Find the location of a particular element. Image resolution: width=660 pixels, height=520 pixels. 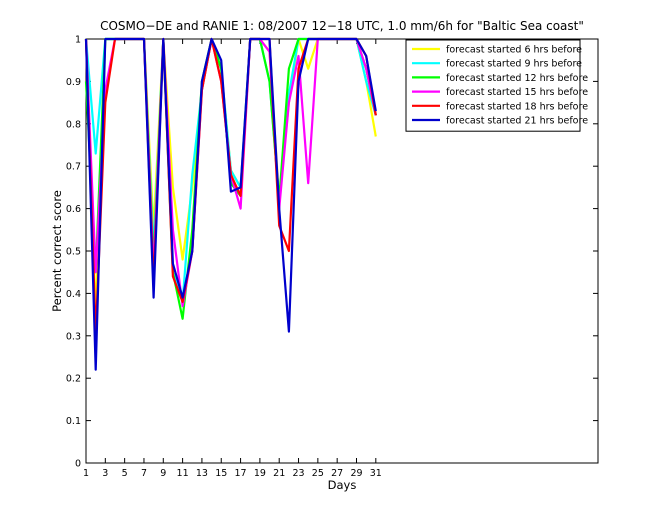

x-tick-label: 15 is located at coordinates (221, 473).